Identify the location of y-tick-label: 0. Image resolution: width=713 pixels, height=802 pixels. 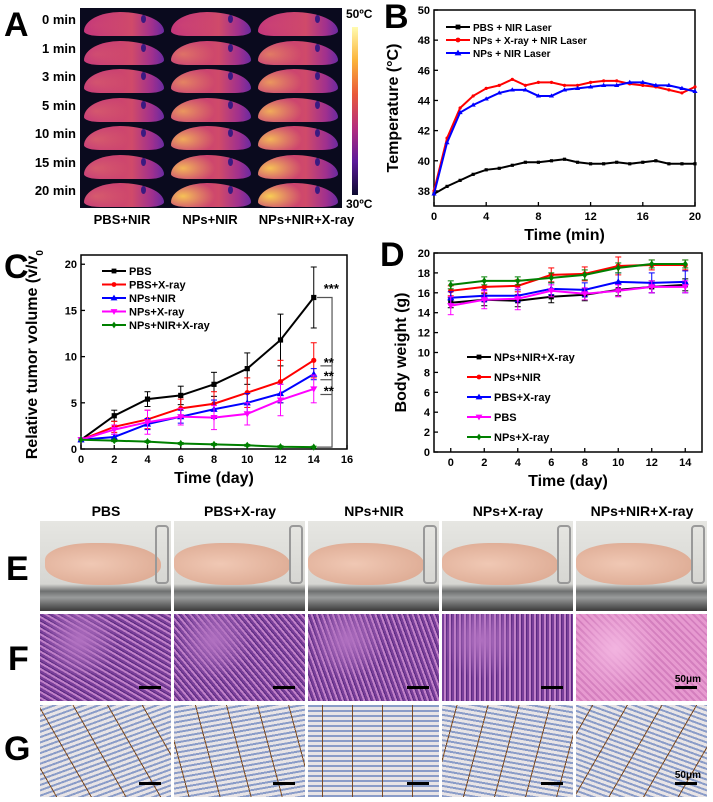
(74, 450).